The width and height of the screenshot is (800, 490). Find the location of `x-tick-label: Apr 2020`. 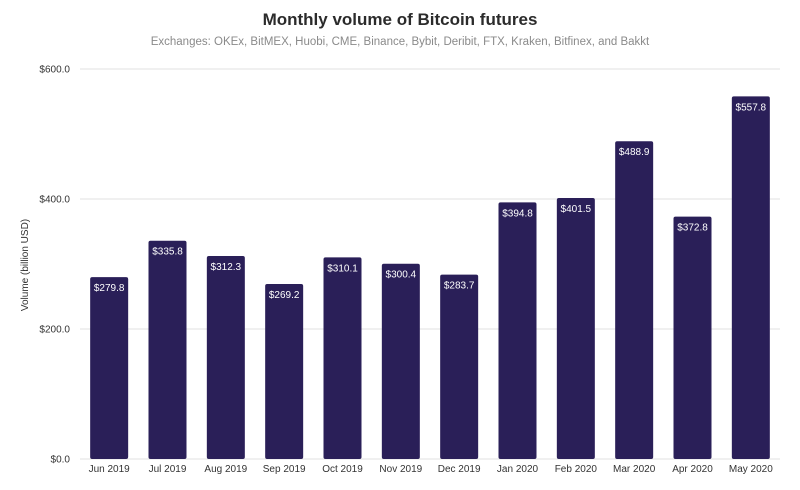

x-tick-label: Apr 2020 is located at coordinates (692, 469).